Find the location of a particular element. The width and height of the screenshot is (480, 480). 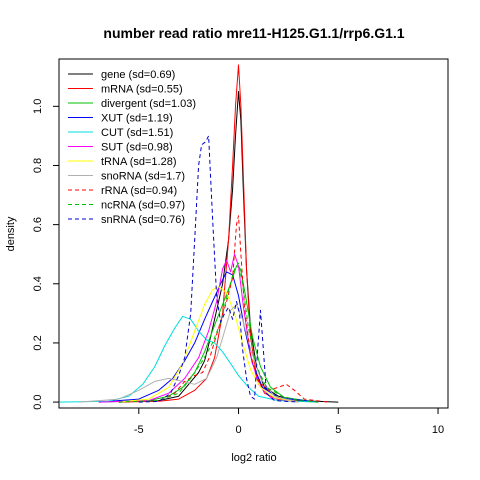

legend-entry: tRNA (sd=1.28) is located at coordinates (139, 162).